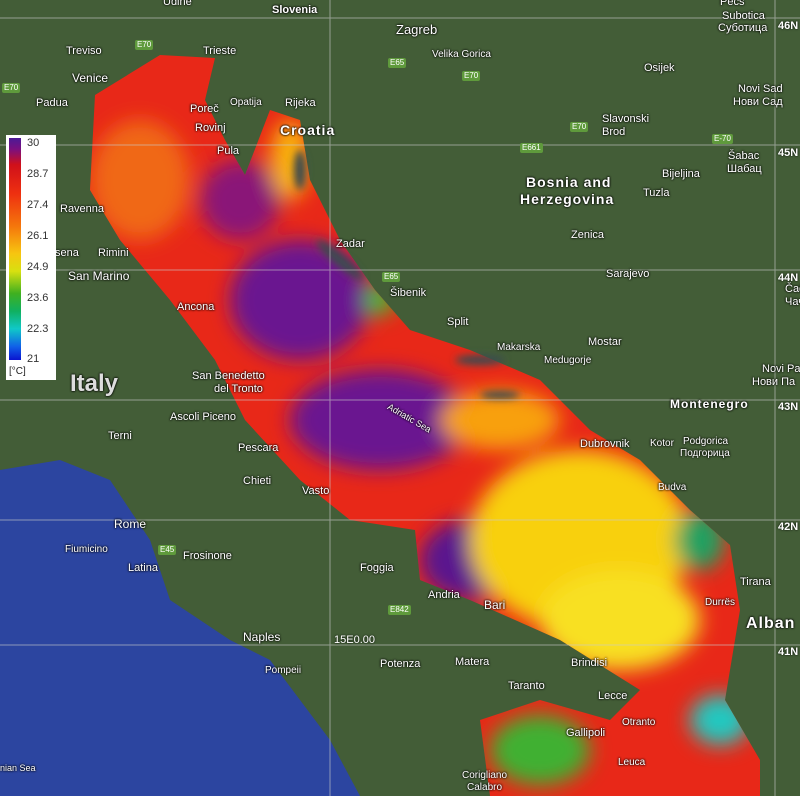  What do you see at coordinates (519, 347) in the screenshot?
I see `city-label: Makarska` at bounding box center [519, 347].